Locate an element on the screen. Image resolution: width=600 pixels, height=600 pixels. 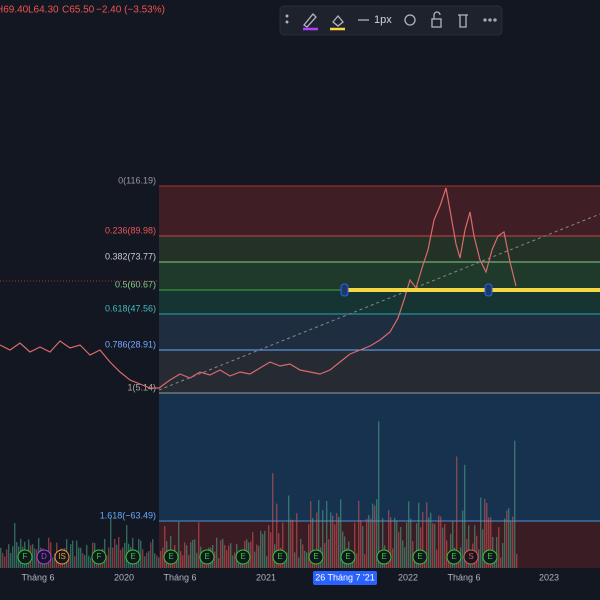
lock-icon is located at coordinates (436, 23).